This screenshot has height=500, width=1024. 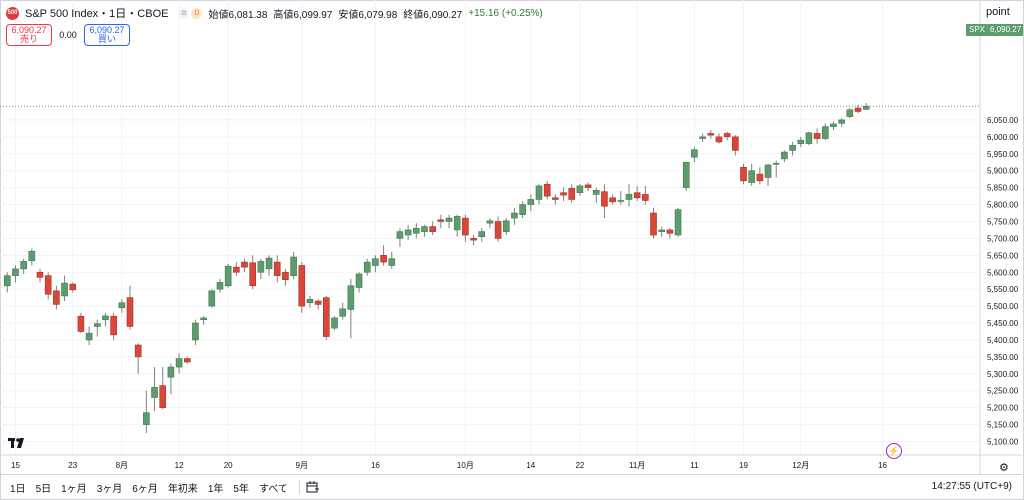 What do you see at coordinates (18, 443) in the screenshot?
I see `tradingview-logo-icon` at bounding box center [18, 443].